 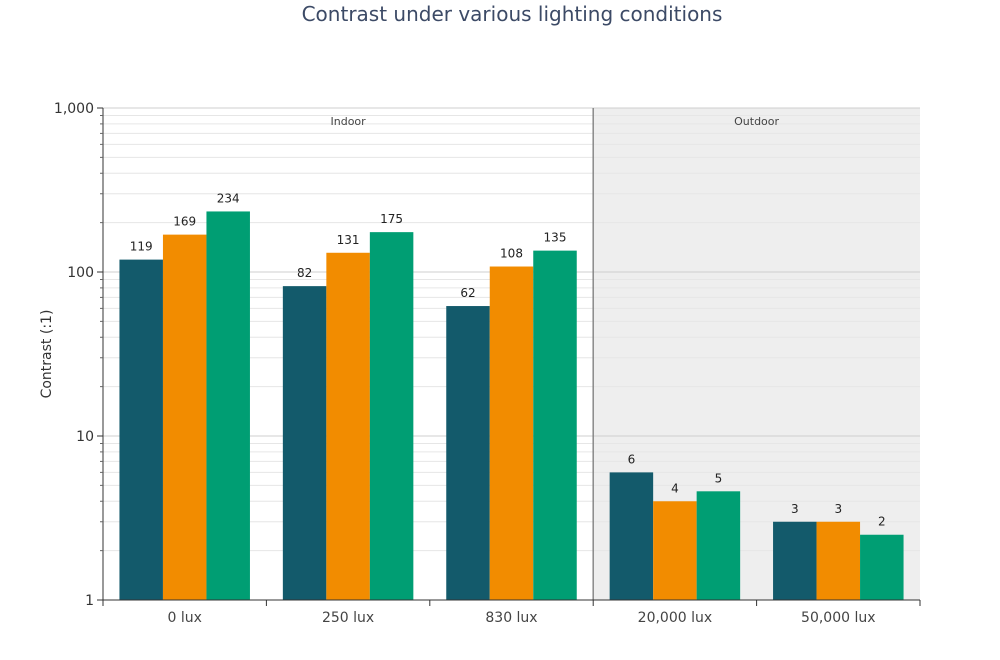 I want to click on data-label: 119, so click(x=141, y=247).